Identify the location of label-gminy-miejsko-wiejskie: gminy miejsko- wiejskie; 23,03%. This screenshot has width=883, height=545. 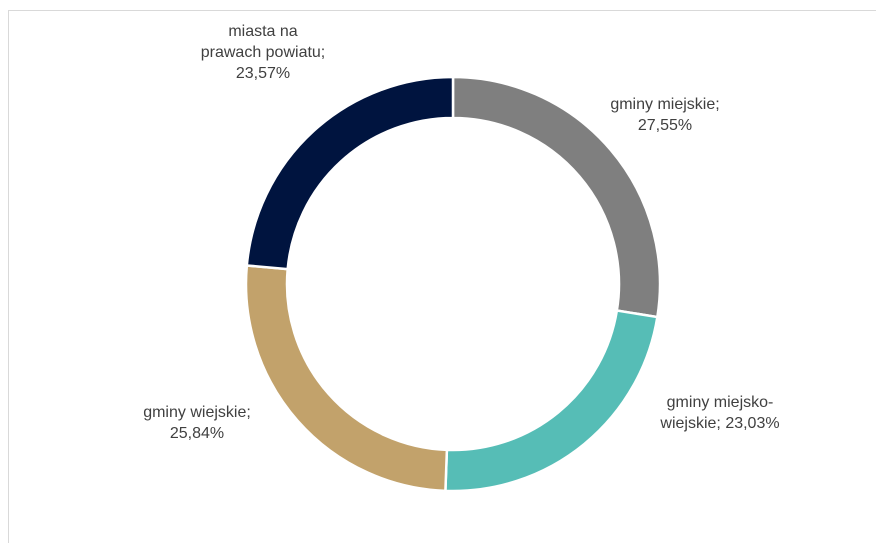
(720, 413).